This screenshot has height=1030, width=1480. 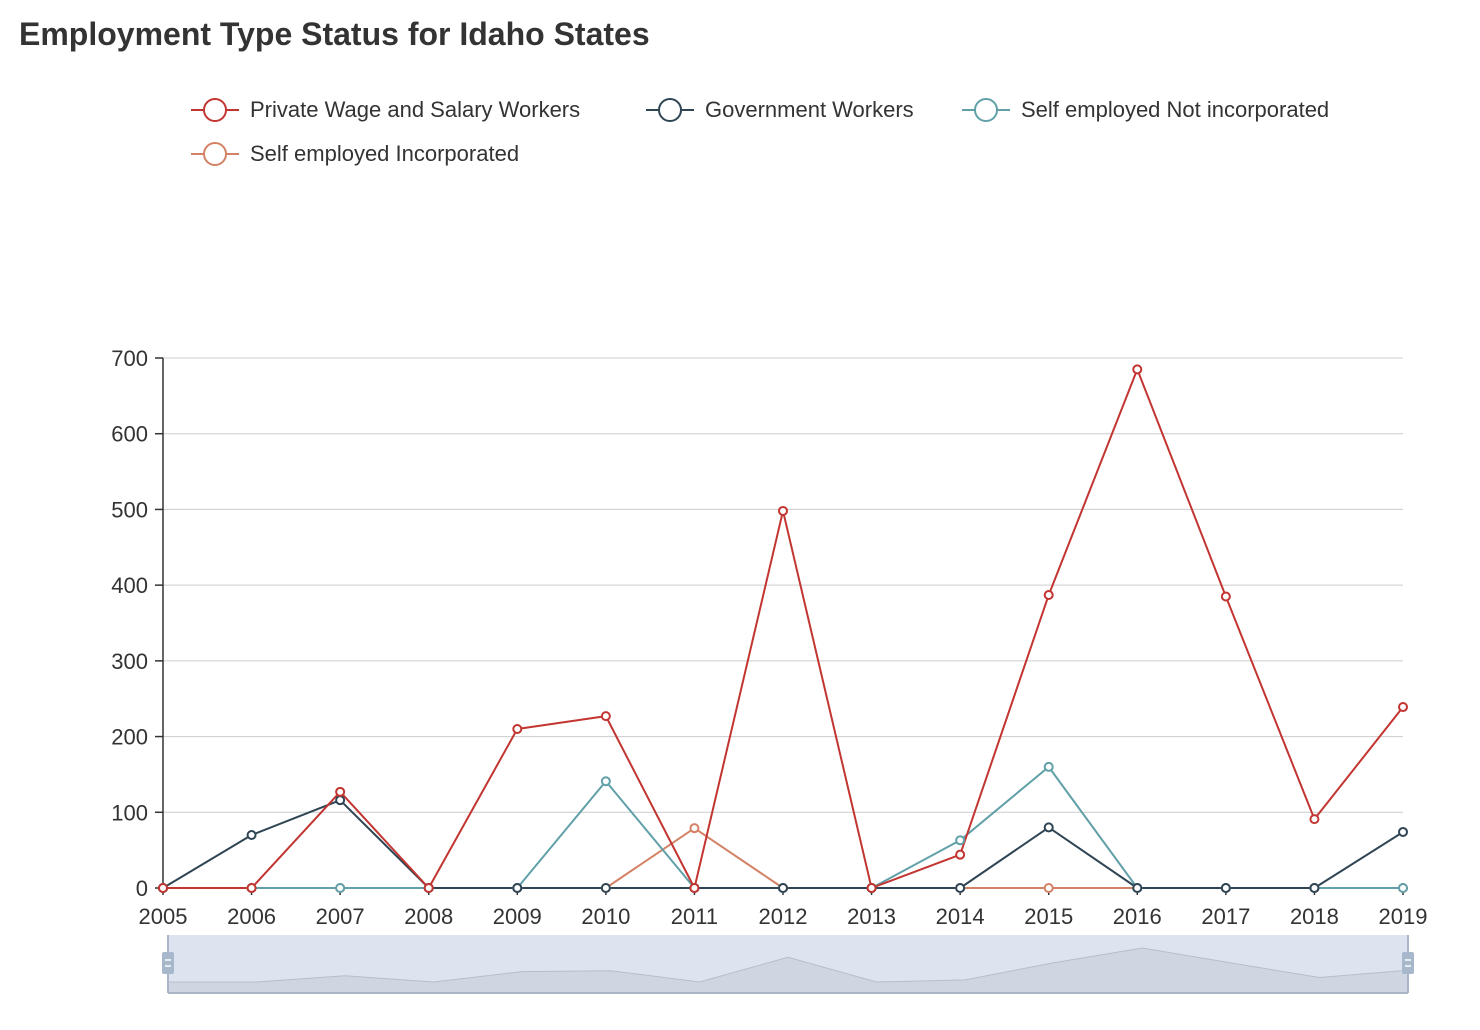 I want to click on zoom-preview-line, so click(x=788, y=965).